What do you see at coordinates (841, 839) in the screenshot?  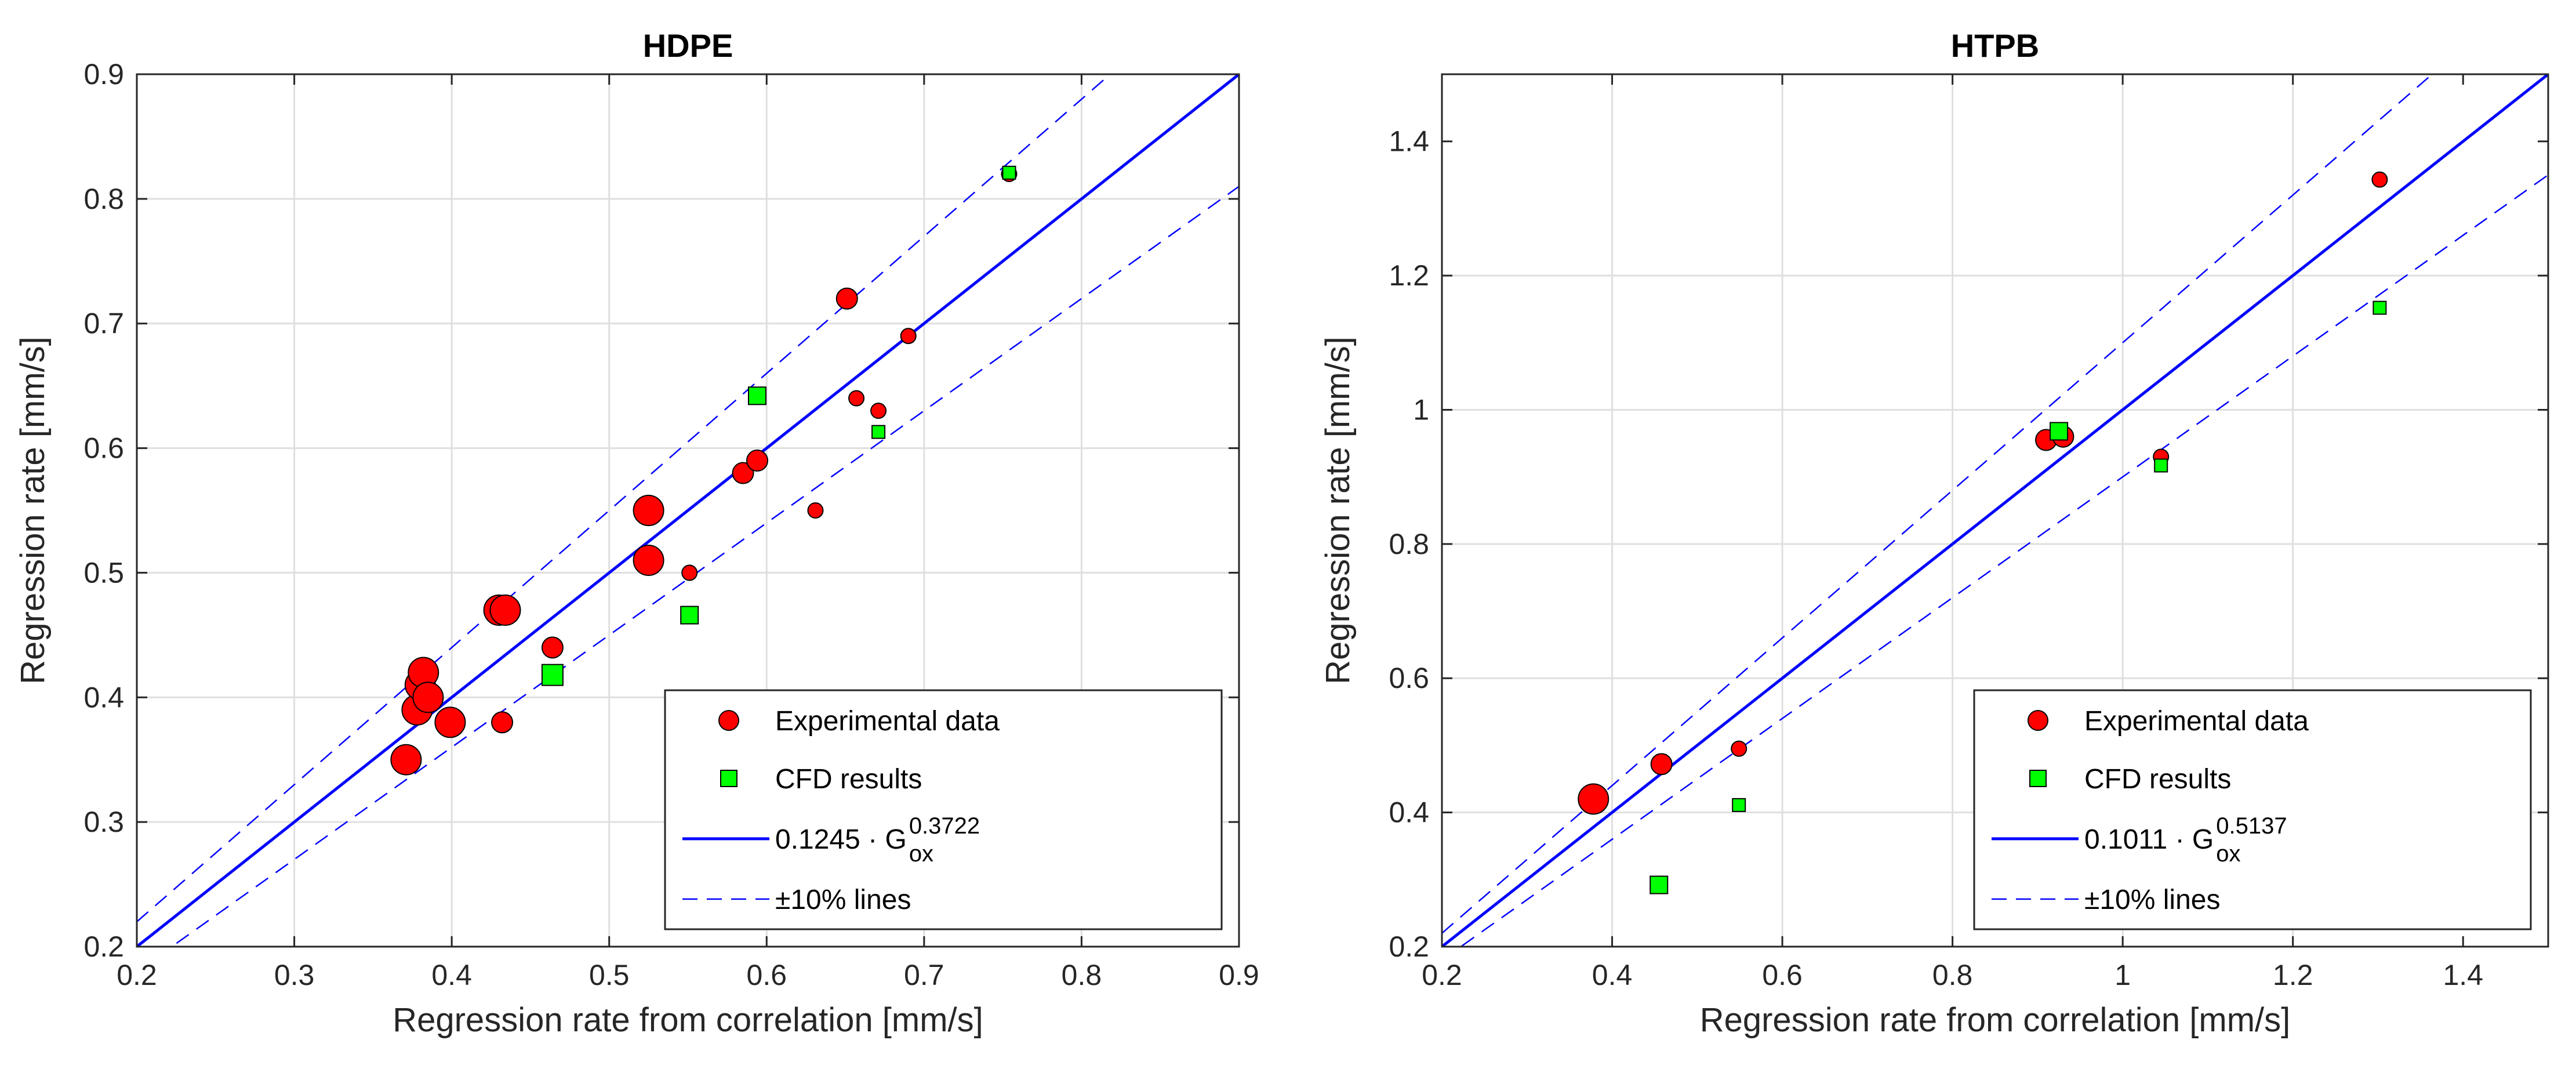 I see `legend-fit-text: 0.1245 · G` at bounding box center [841, 839].